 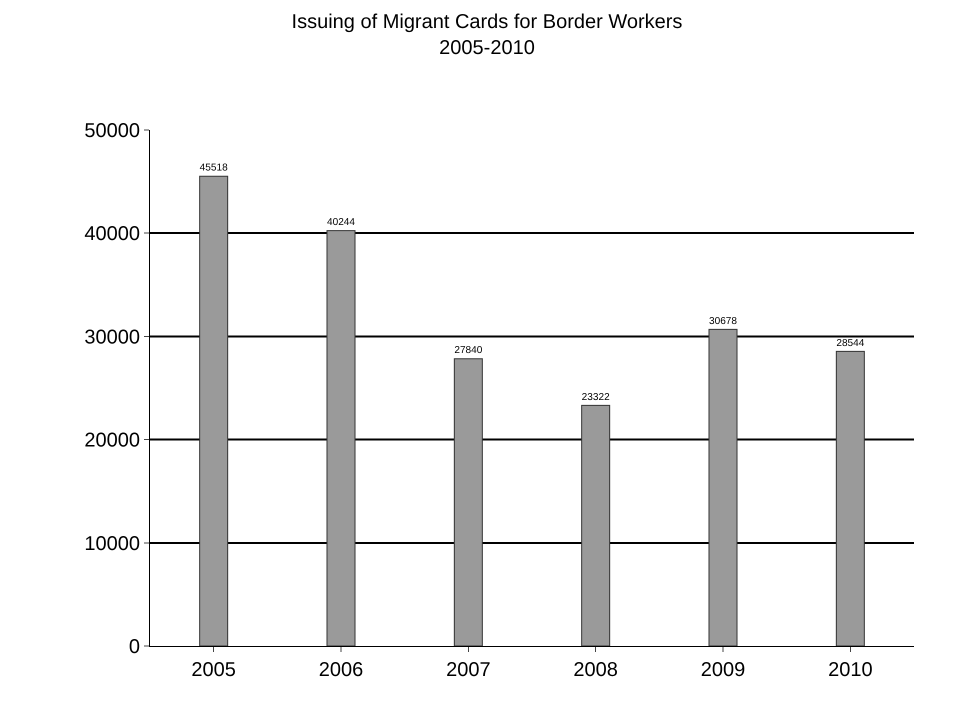 I want to click on data-label: 23322, so click(x=596, y=397).